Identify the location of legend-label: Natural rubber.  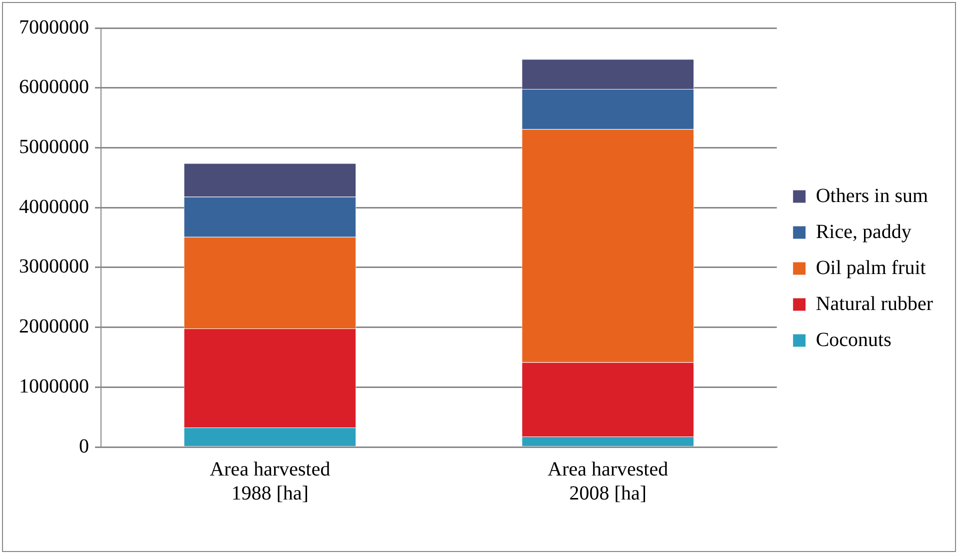
(875, 303).